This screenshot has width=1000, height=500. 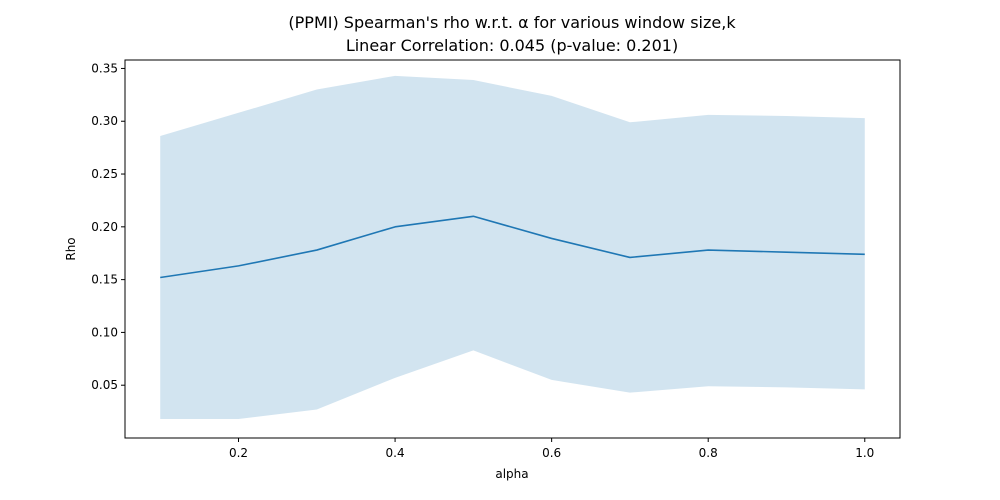 I want to click on x-tick-label: 0.6, so click(x=551, y=453).